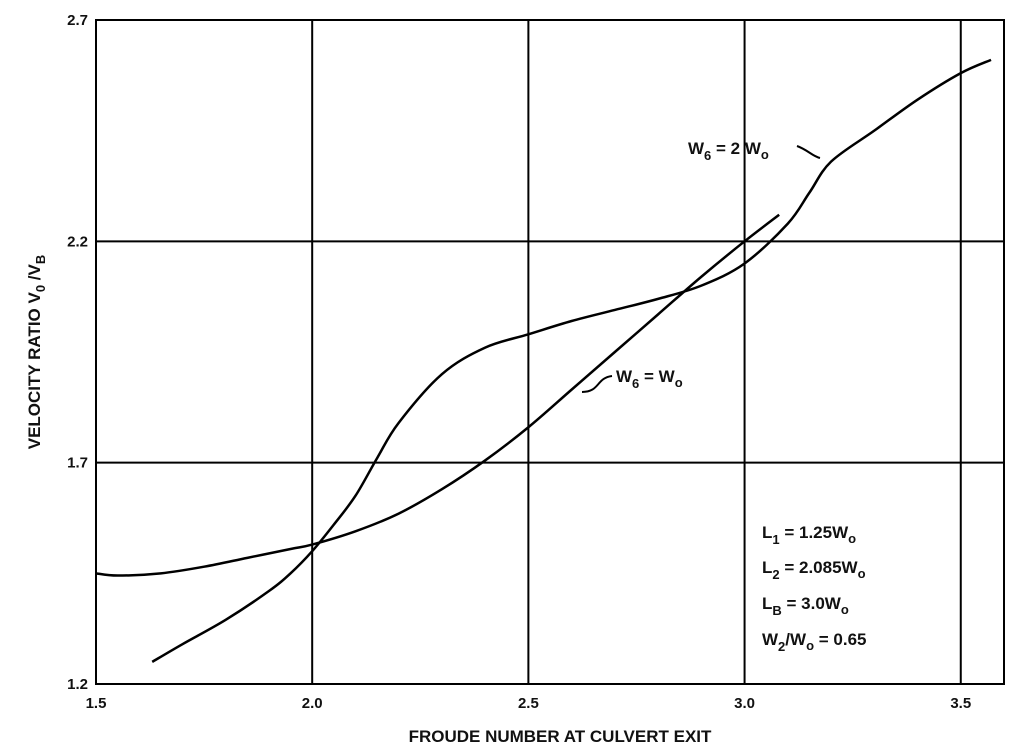 The height and width of the screenshot is (749, 1024). I want to click on curve-label-2-arrow, so click(808, 152).